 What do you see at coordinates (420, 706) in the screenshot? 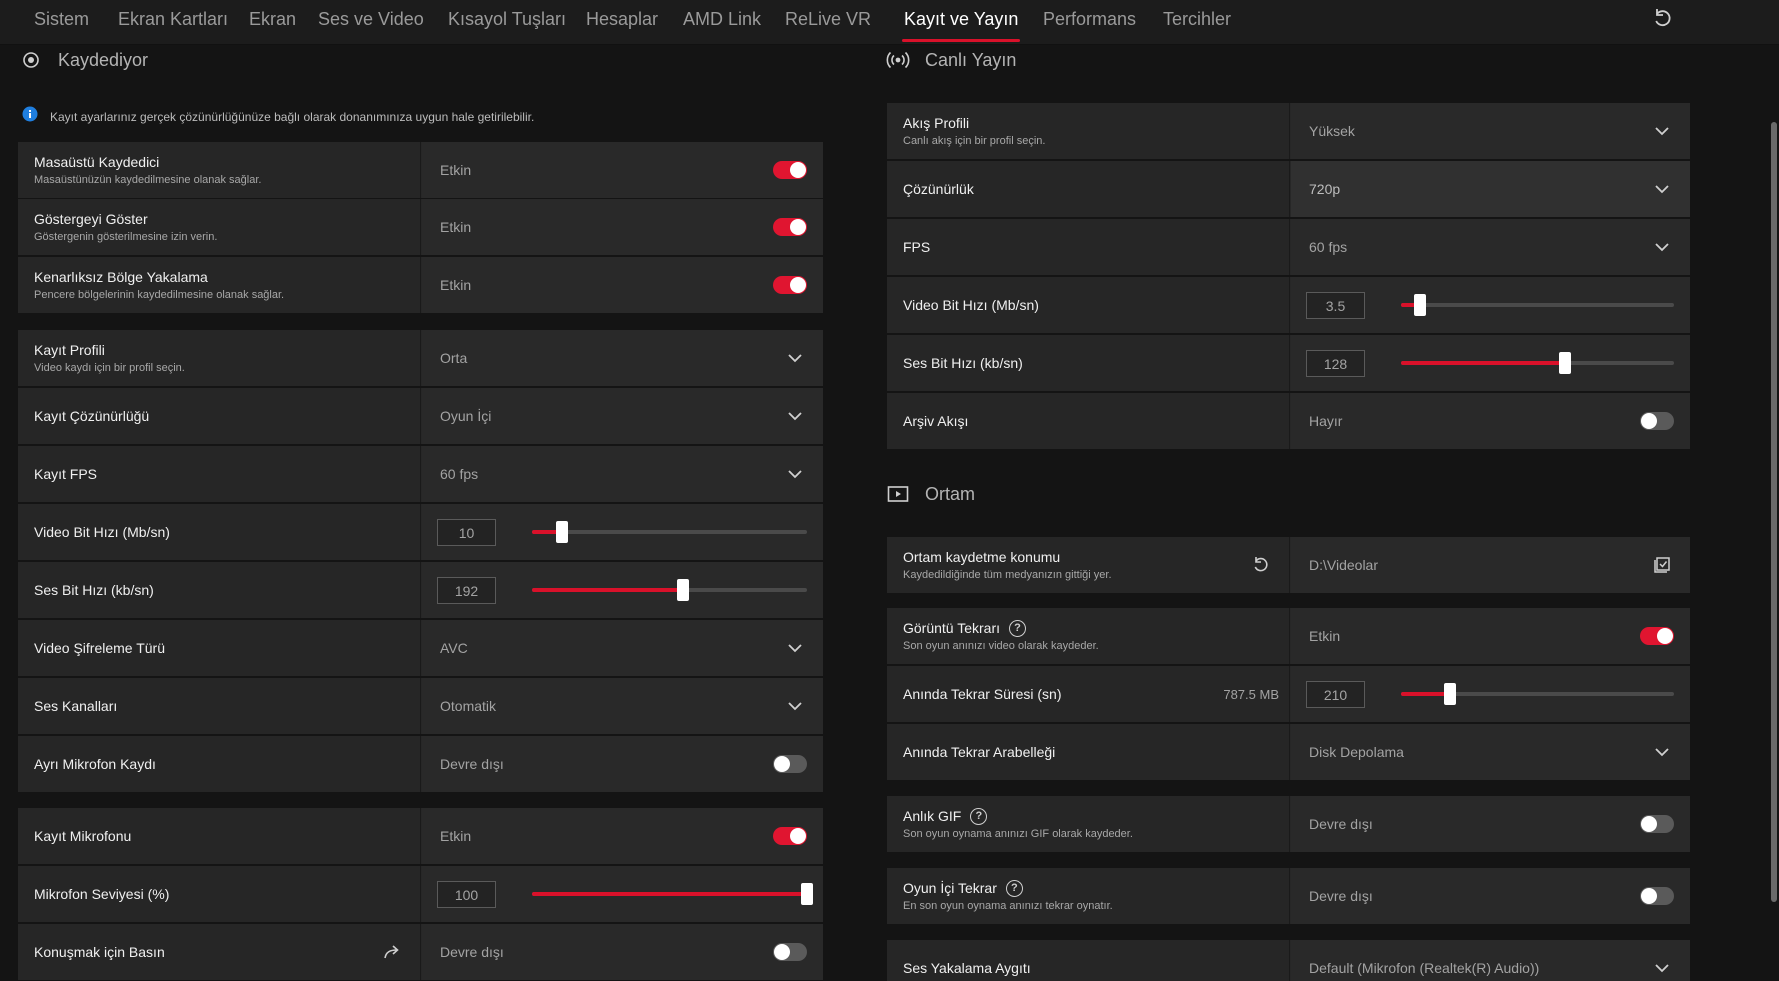
I see `setting-row-ses-kanallari: Ses Kanalları Otomatik` at bounding box center [420, 706].